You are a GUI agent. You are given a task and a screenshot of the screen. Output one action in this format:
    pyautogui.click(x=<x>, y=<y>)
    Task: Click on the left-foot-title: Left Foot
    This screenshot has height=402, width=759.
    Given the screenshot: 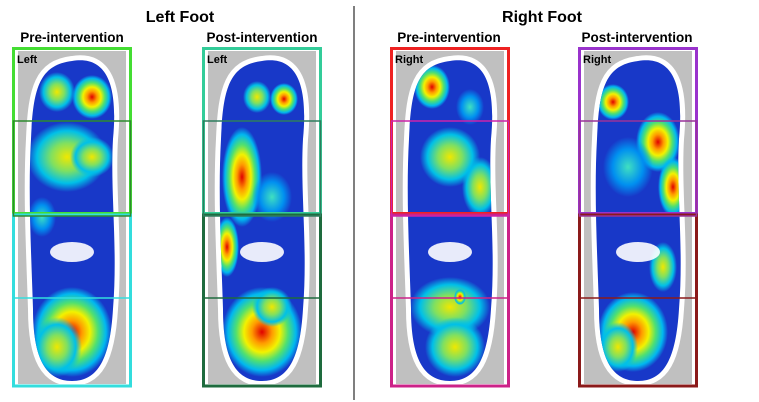 What is the action you would take?
    pyautogui.click(x=180, y=17)
    